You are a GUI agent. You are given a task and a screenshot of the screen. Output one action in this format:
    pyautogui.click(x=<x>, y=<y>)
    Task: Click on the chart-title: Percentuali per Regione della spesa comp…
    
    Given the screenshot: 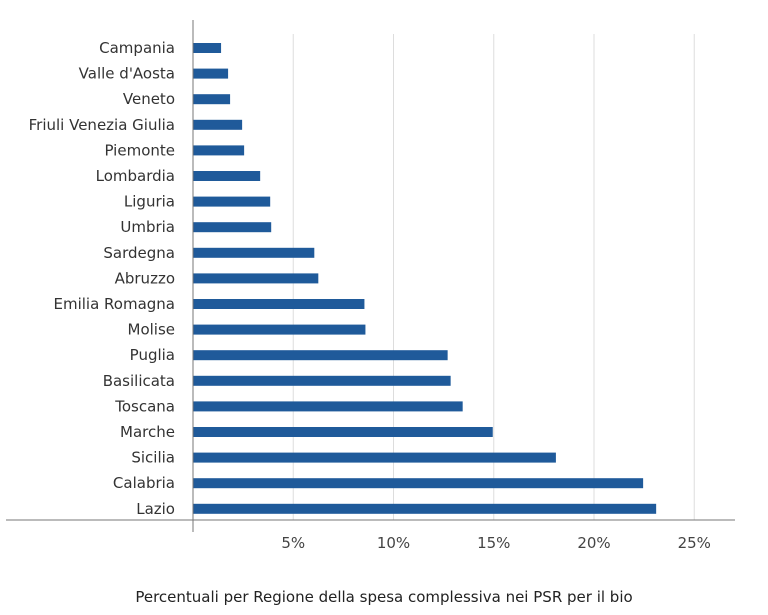 What is the action you would take?
    pyautogui.click(x=384, y=597)
    